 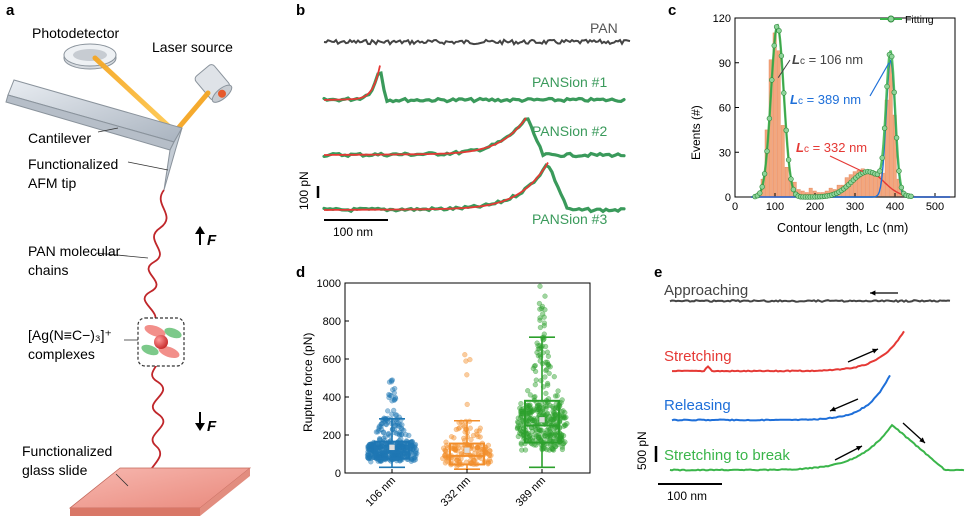 I want to click on d-ytick-label: 200, so click(x=332, y=436).